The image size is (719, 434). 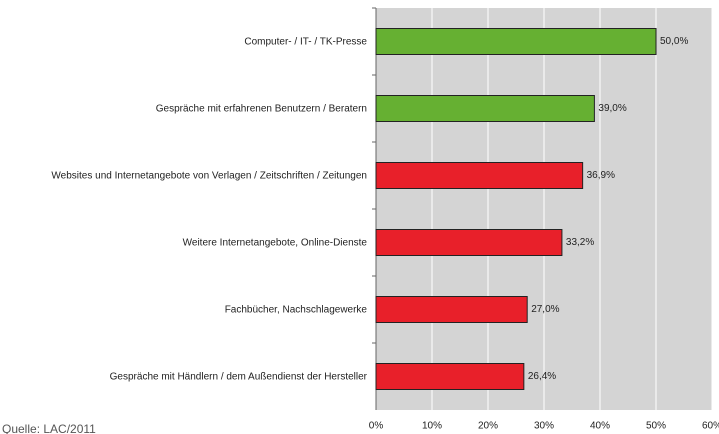 What do you see at coordinates (580, 242) in the screenshot?
I see `value-label: 33,2%` at bounding box center [580, 242].